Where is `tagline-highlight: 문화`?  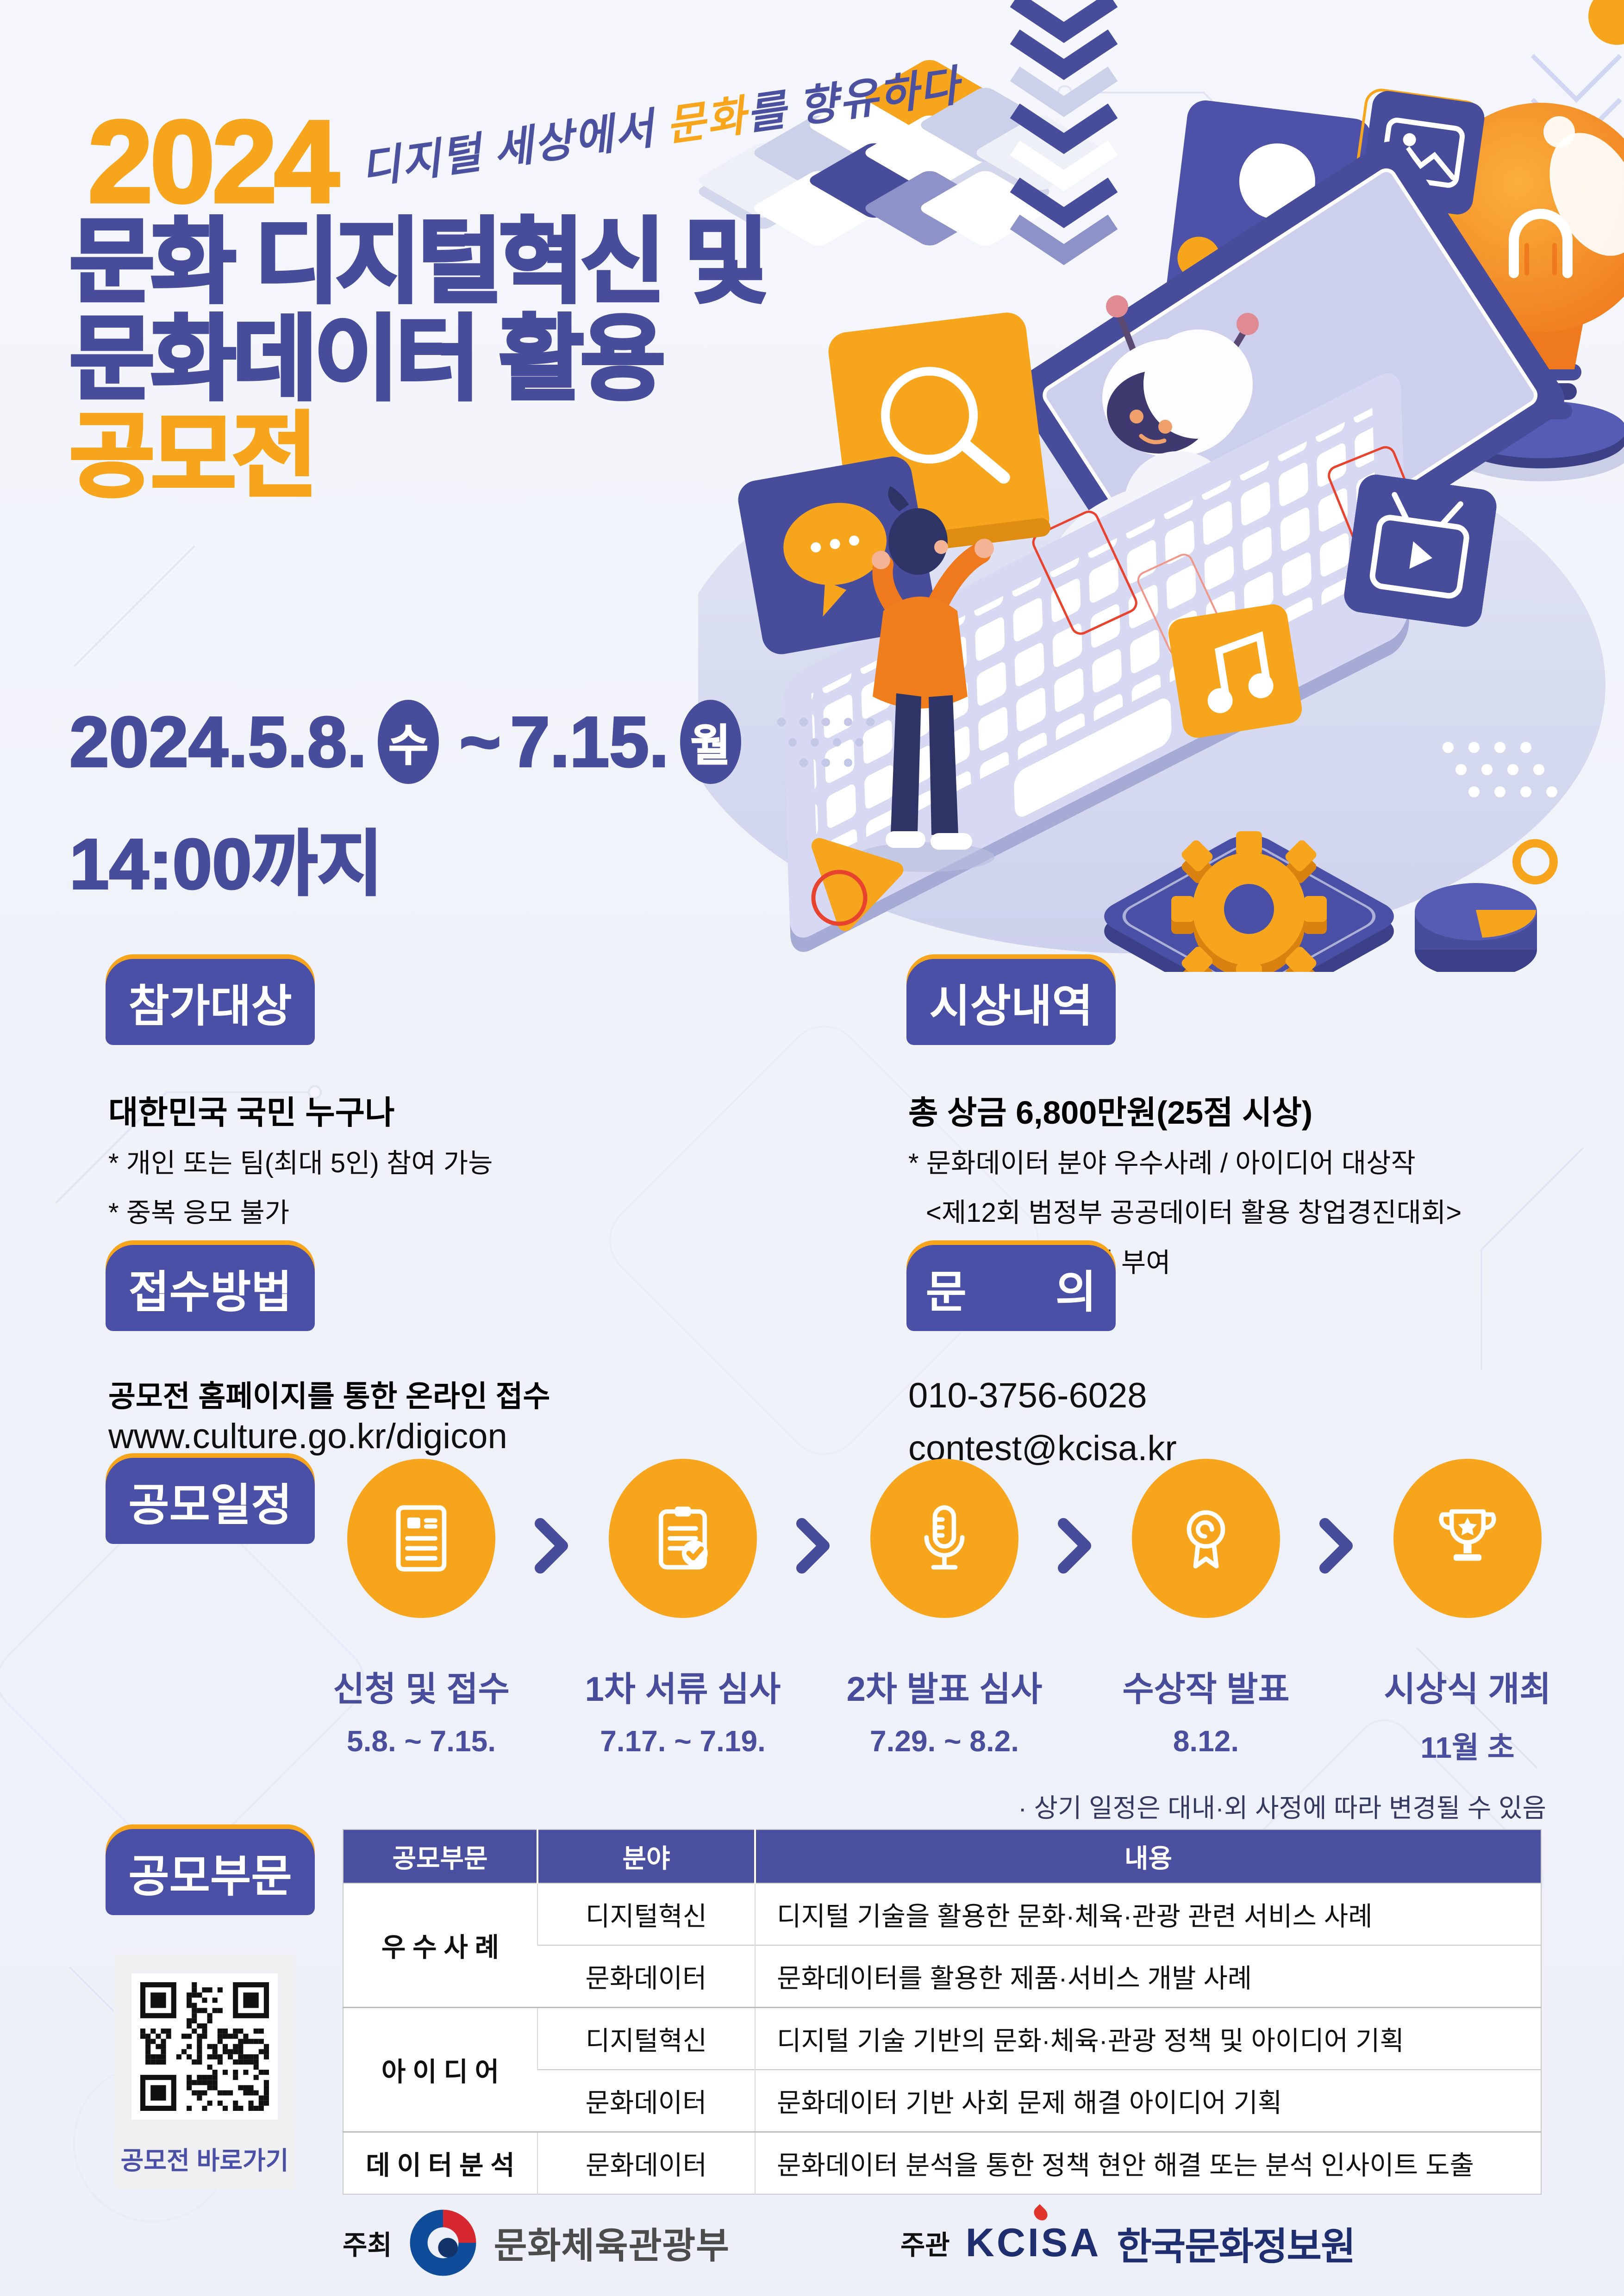
tagline-highlight: 문화 is located at coordinates (706, 121).